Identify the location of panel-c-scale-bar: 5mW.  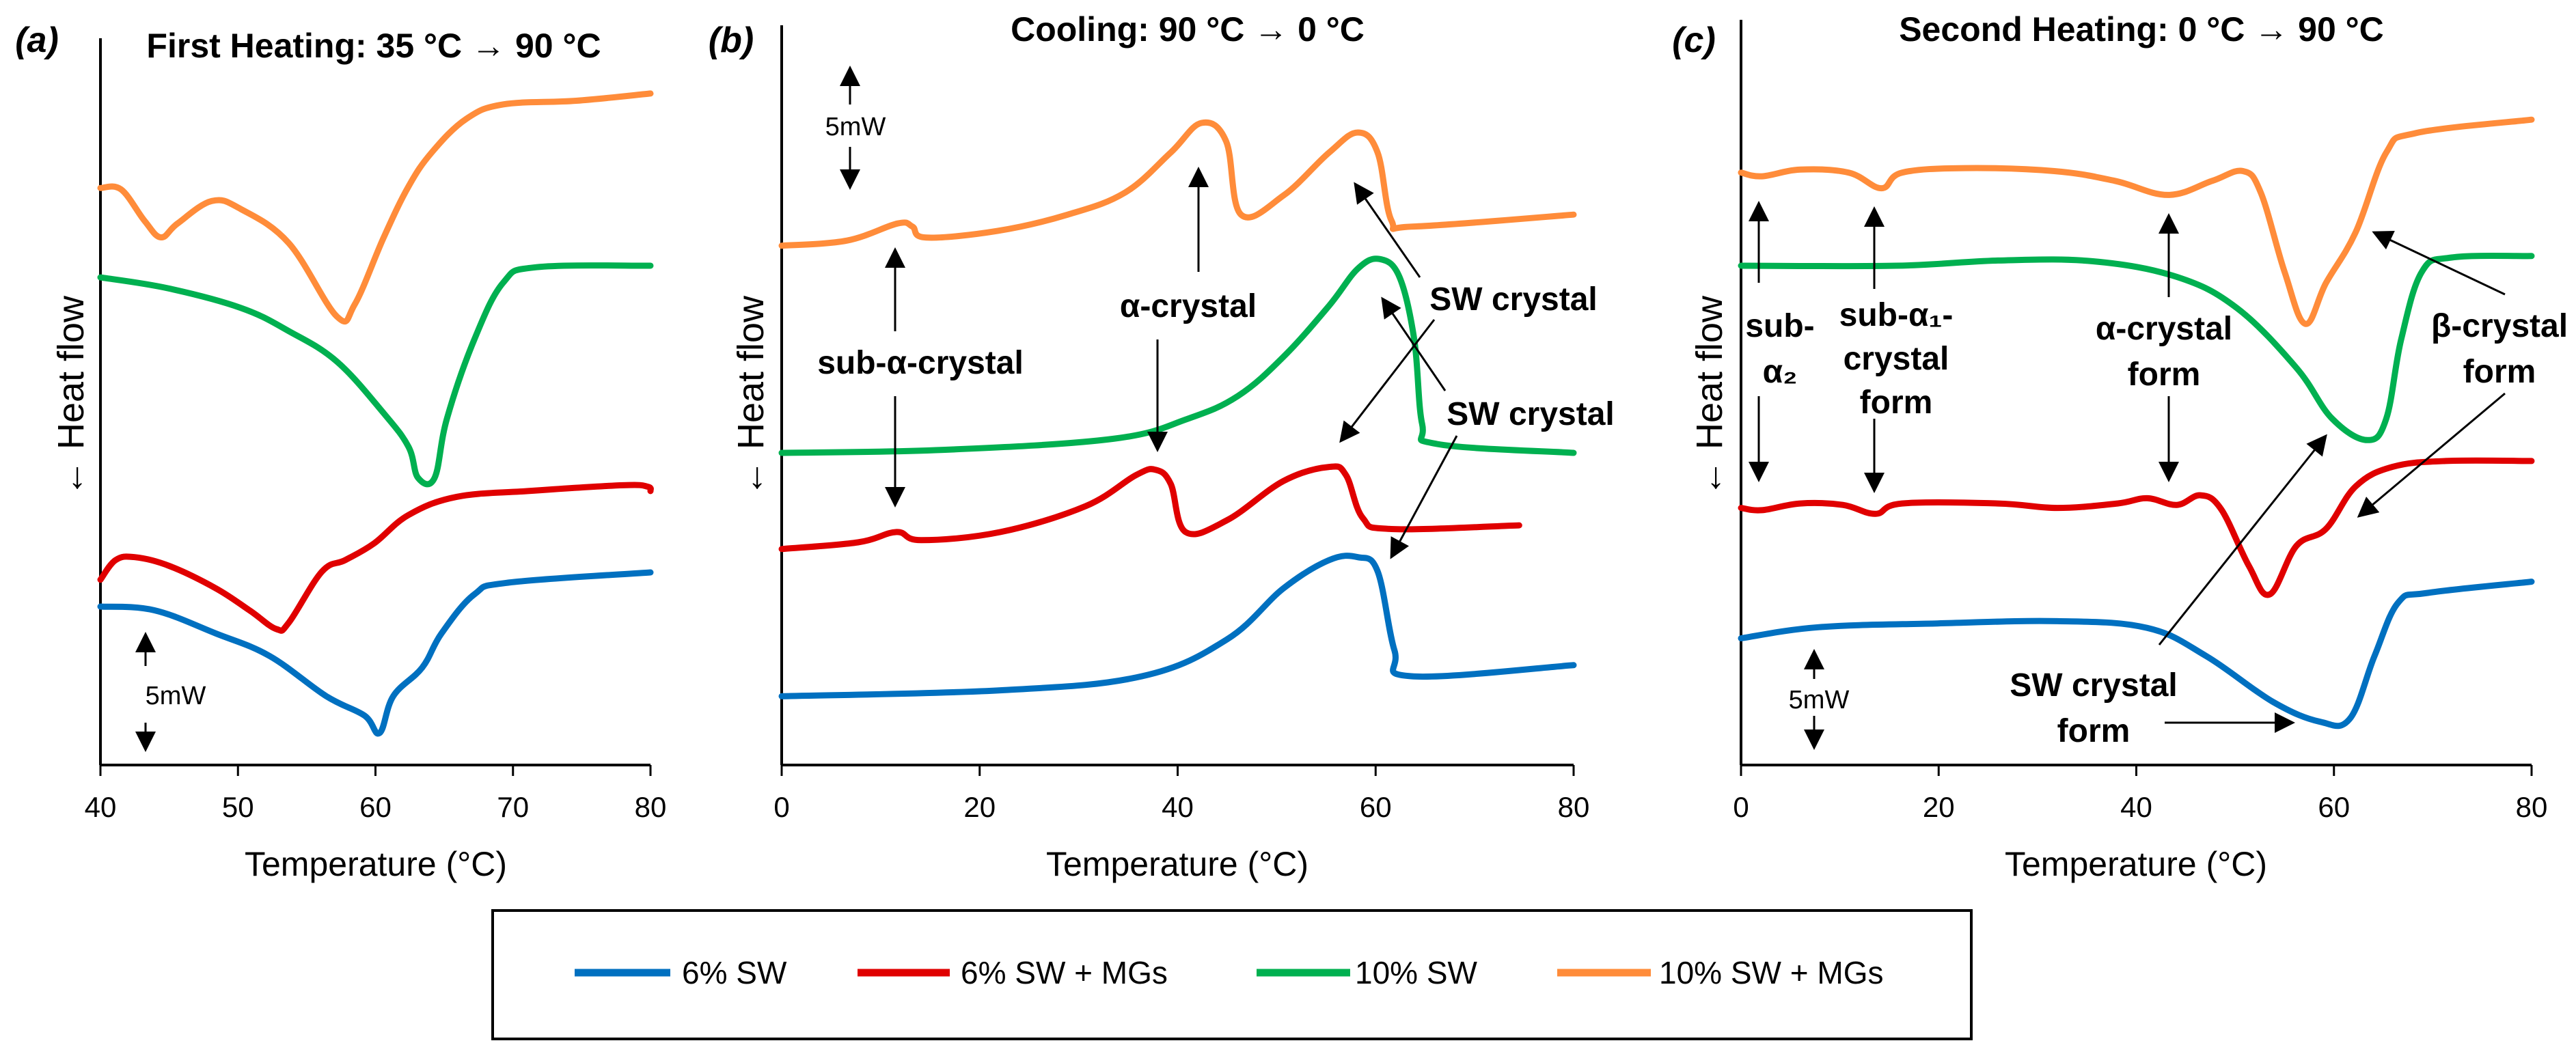
(1820, 699).